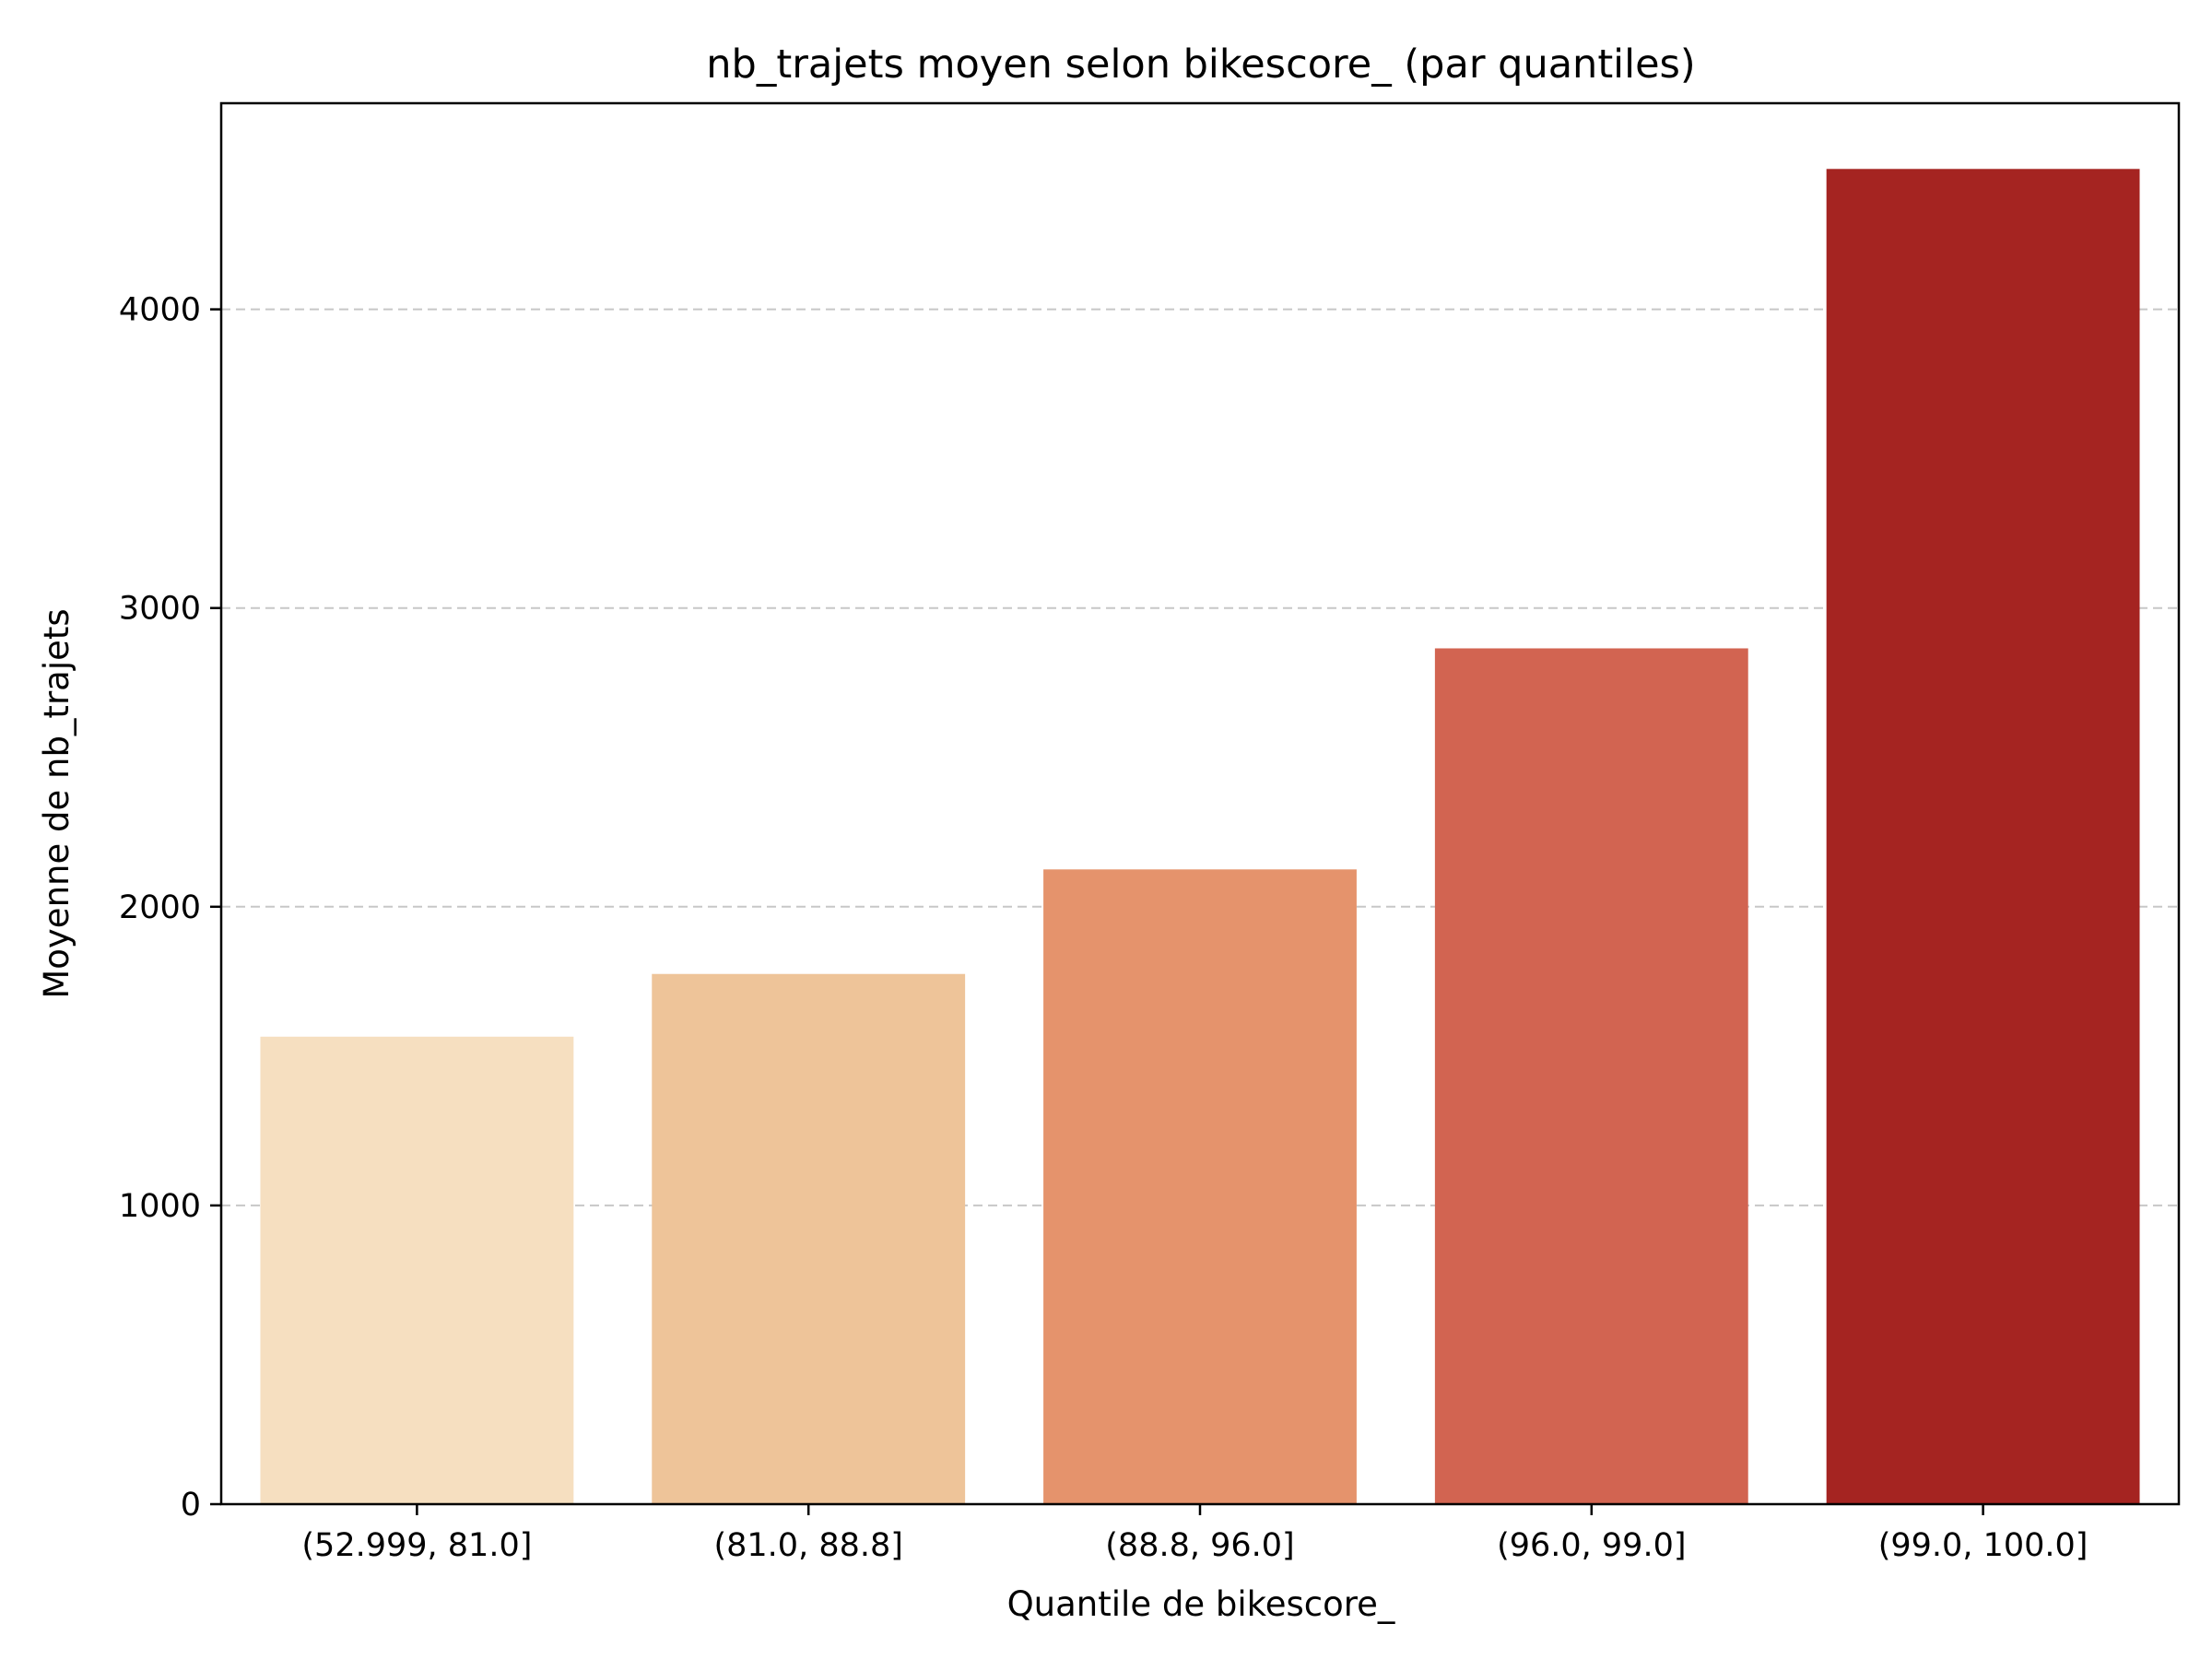  I want to click on x-tick-label: (99.0, 100.0], so click(1983, 1545).